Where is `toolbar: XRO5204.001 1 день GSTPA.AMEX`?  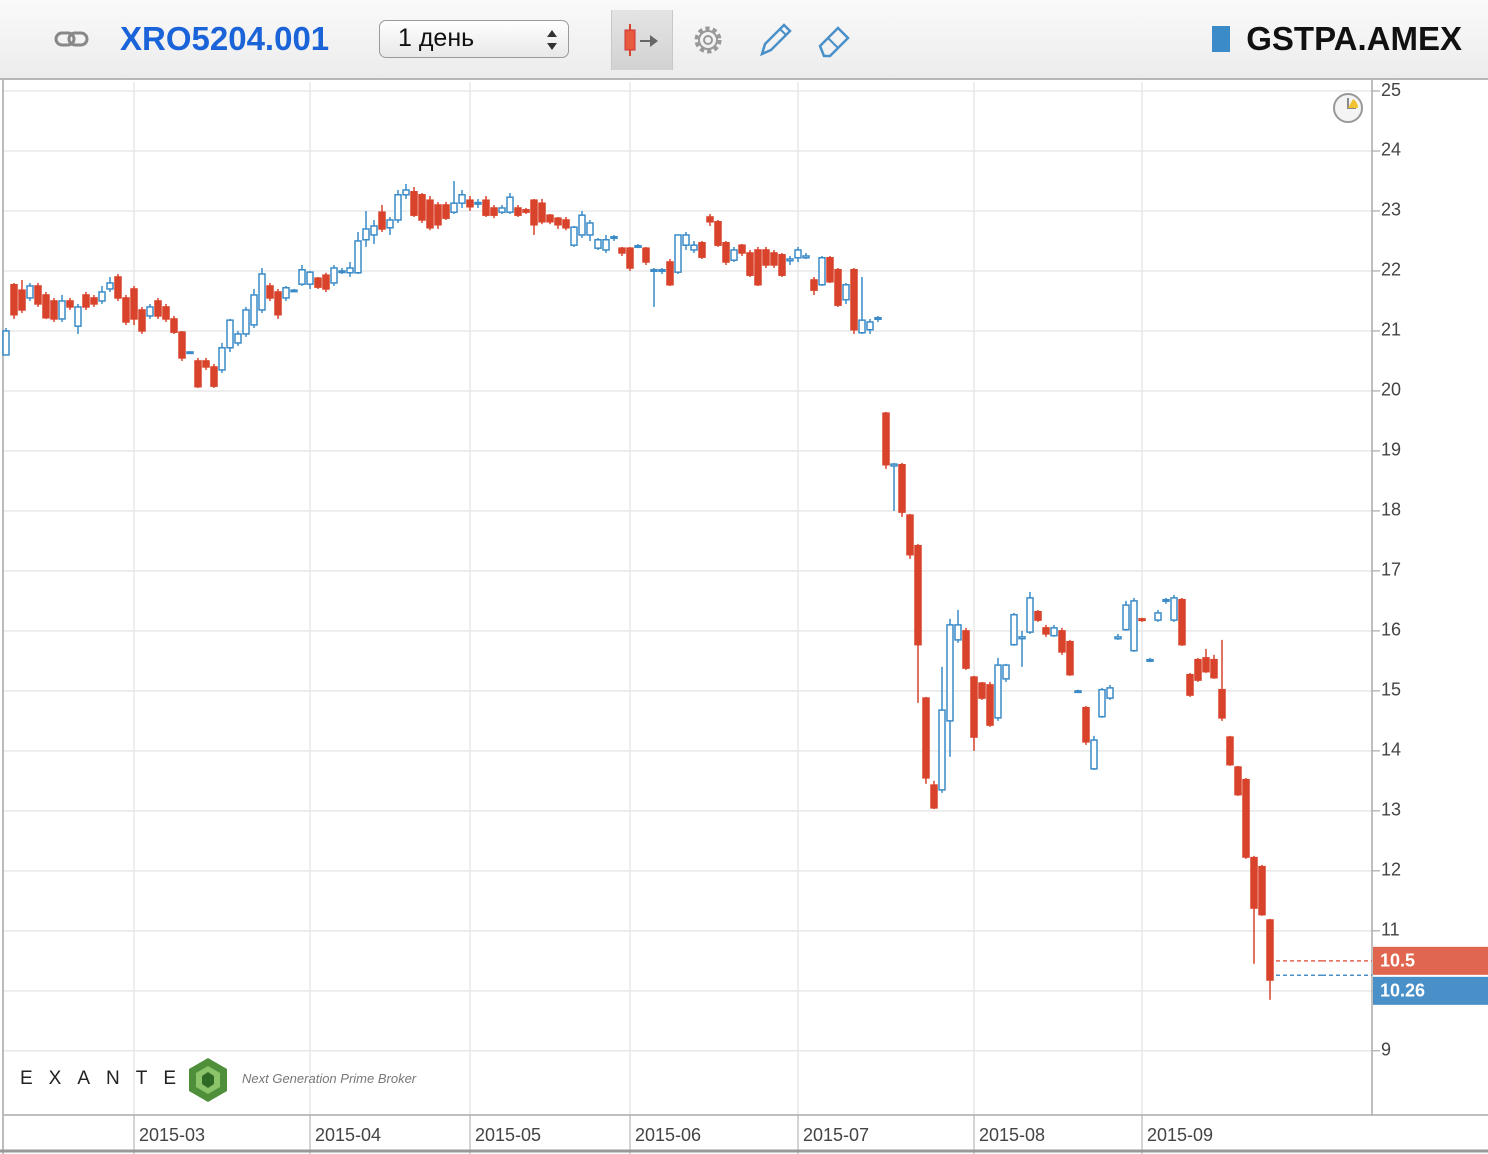 toolbar: XRO5204.001 1 день GSTPA.AMEX is located at coordinates (744, 40).